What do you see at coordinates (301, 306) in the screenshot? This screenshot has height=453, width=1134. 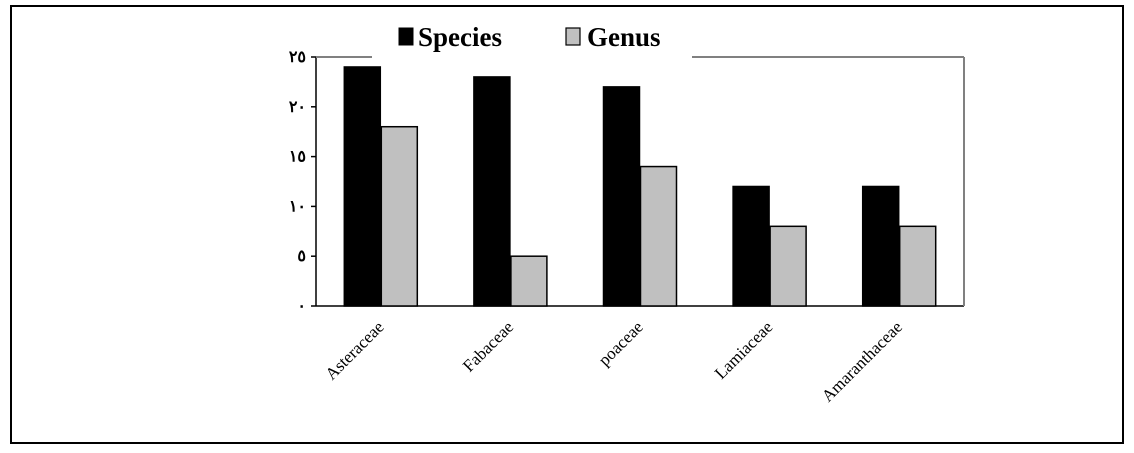 I see `y-tick-label-0: ٠` at bounding box center [301, 306].